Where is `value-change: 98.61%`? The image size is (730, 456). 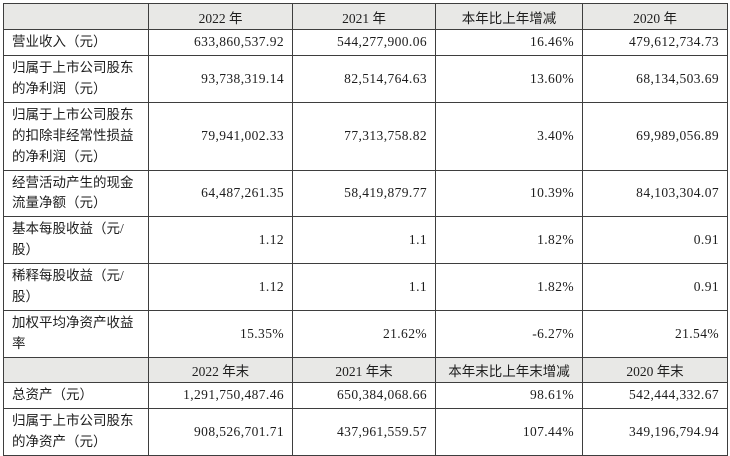 value-change: 98.61% is located at coordinates (509, 395).